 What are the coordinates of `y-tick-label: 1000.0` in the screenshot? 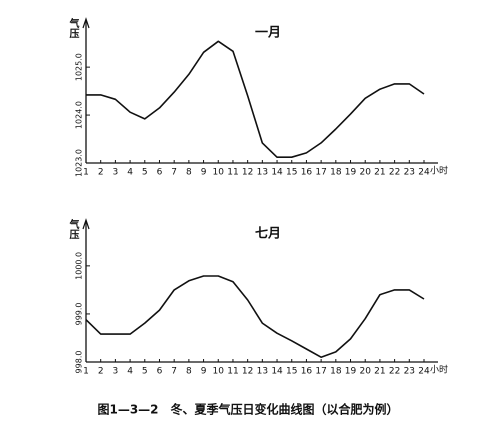 It's located at (79, 266).